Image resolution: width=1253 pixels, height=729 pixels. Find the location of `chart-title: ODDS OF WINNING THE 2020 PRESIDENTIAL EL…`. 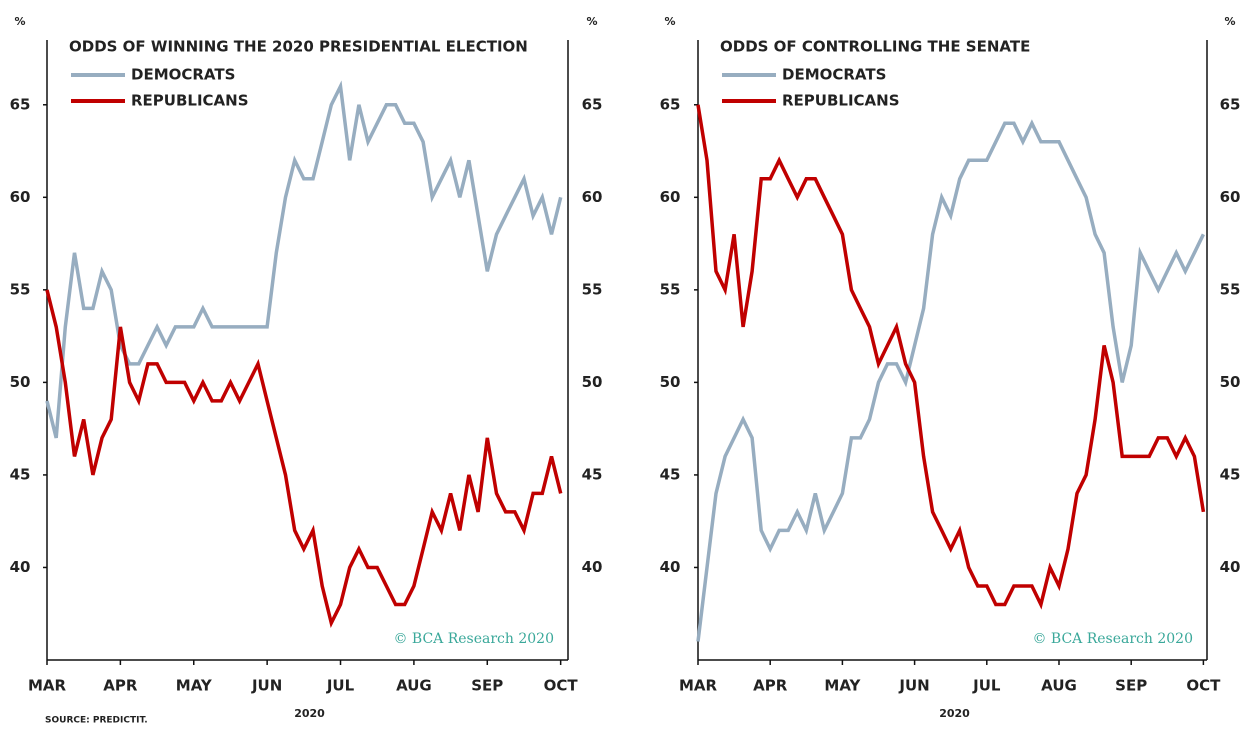

chart-title: ODDS OF WINNING THE 2020 PRESIDENTIAL EL… is located at coordinates (298, 47).